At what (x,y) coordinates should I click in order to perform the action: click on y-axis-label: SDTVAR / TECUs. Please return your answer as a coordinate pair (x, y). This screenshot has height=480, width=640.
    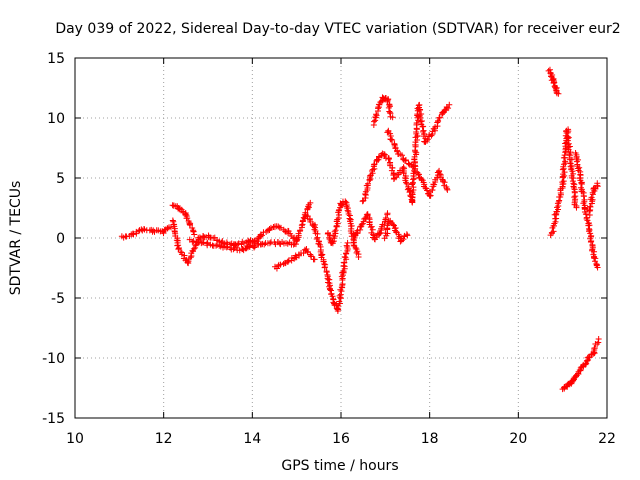
    Looking at the image, I should click on (16, 238).